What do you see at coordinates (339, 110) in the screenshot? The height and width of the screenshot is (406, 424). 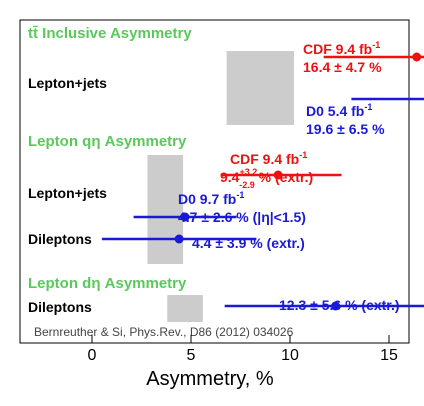 I see `label-incl-d0-exp: D0 5.4 fb-1` at bounding box center [339, 110].